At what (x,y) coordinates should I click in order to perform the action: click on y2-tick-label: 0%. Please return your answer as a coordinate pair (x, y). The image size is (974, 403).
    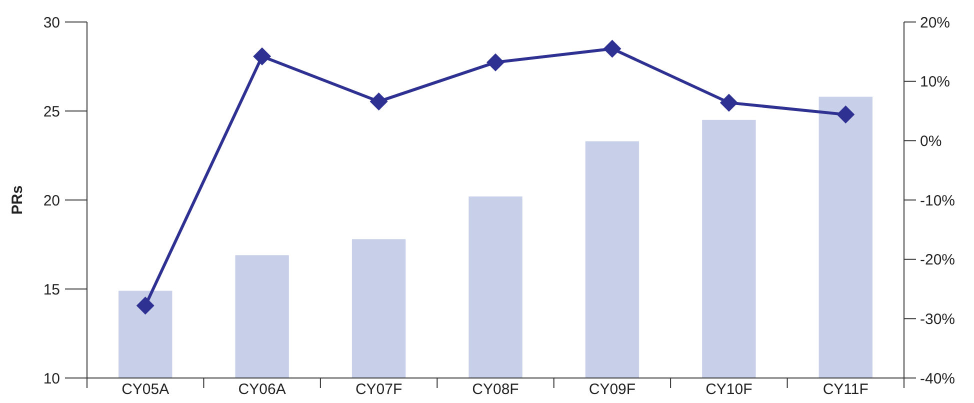
    Looking at the image, I should click on (931, 141).